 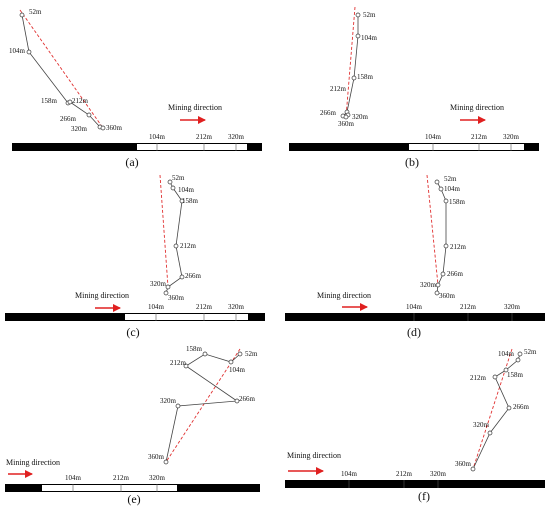 What do you see at coordinates (424, 496) in the screenshot?
I see `panel-caption: (f)` at bounding box center [424, 496].